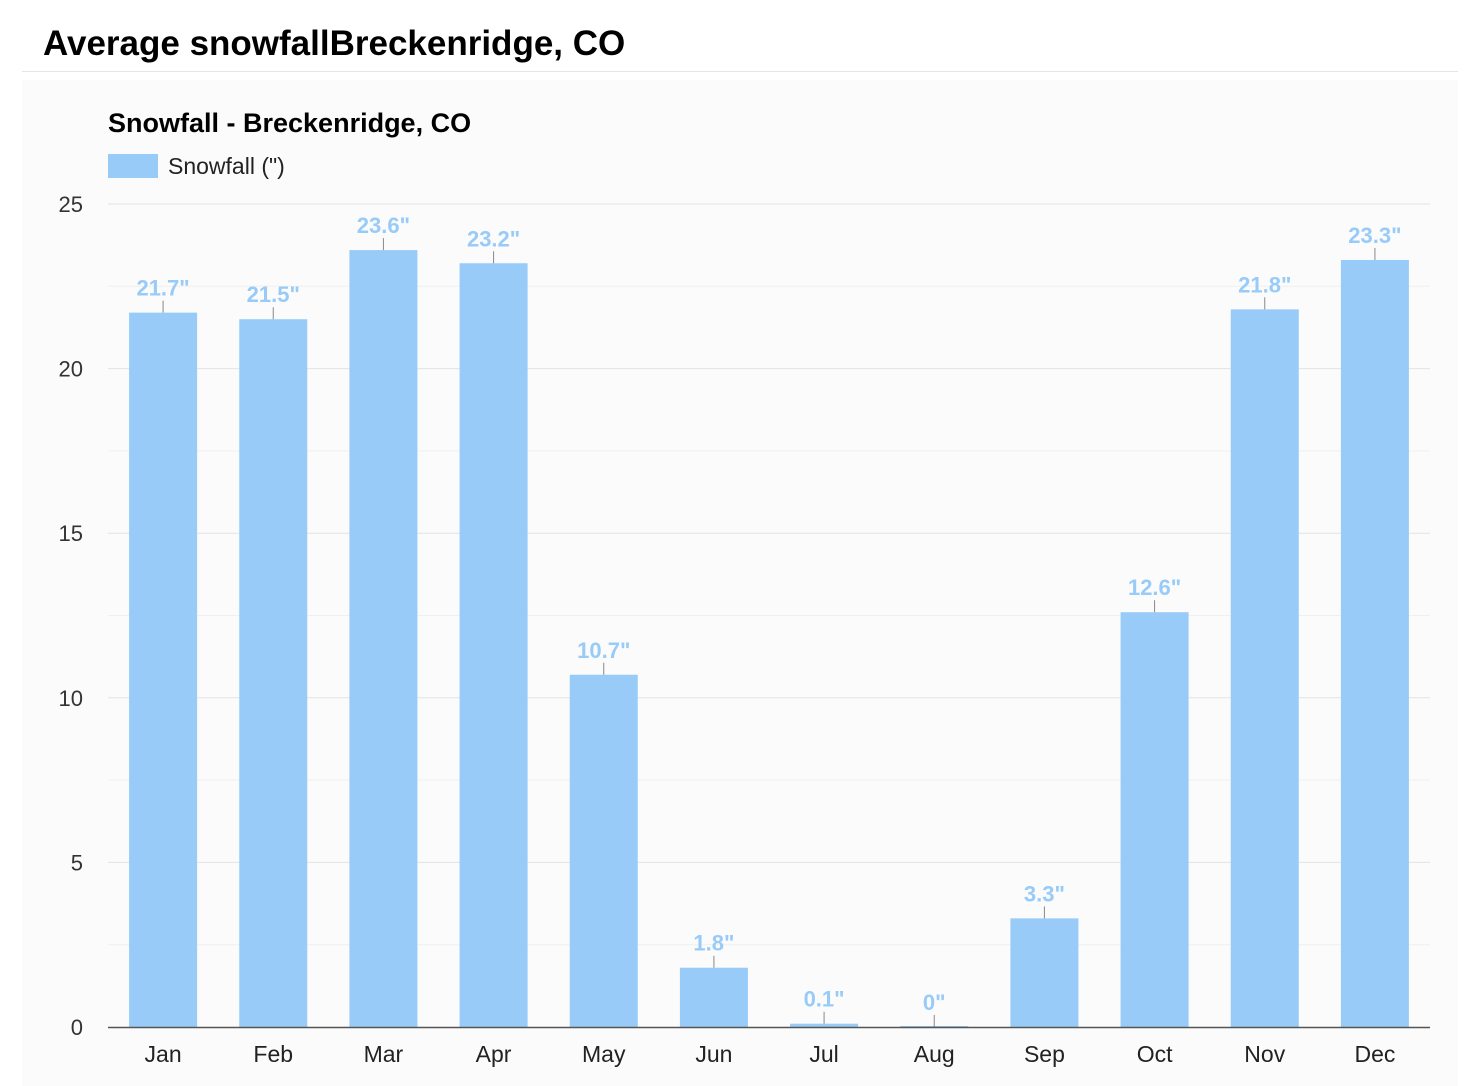 The height and width of the screenshot is (1086, 1466). What do you see at coordinates (934, 1002) in the screenshot?
I see `data-label-aug: 0"` at bounding box center [934, 1002].